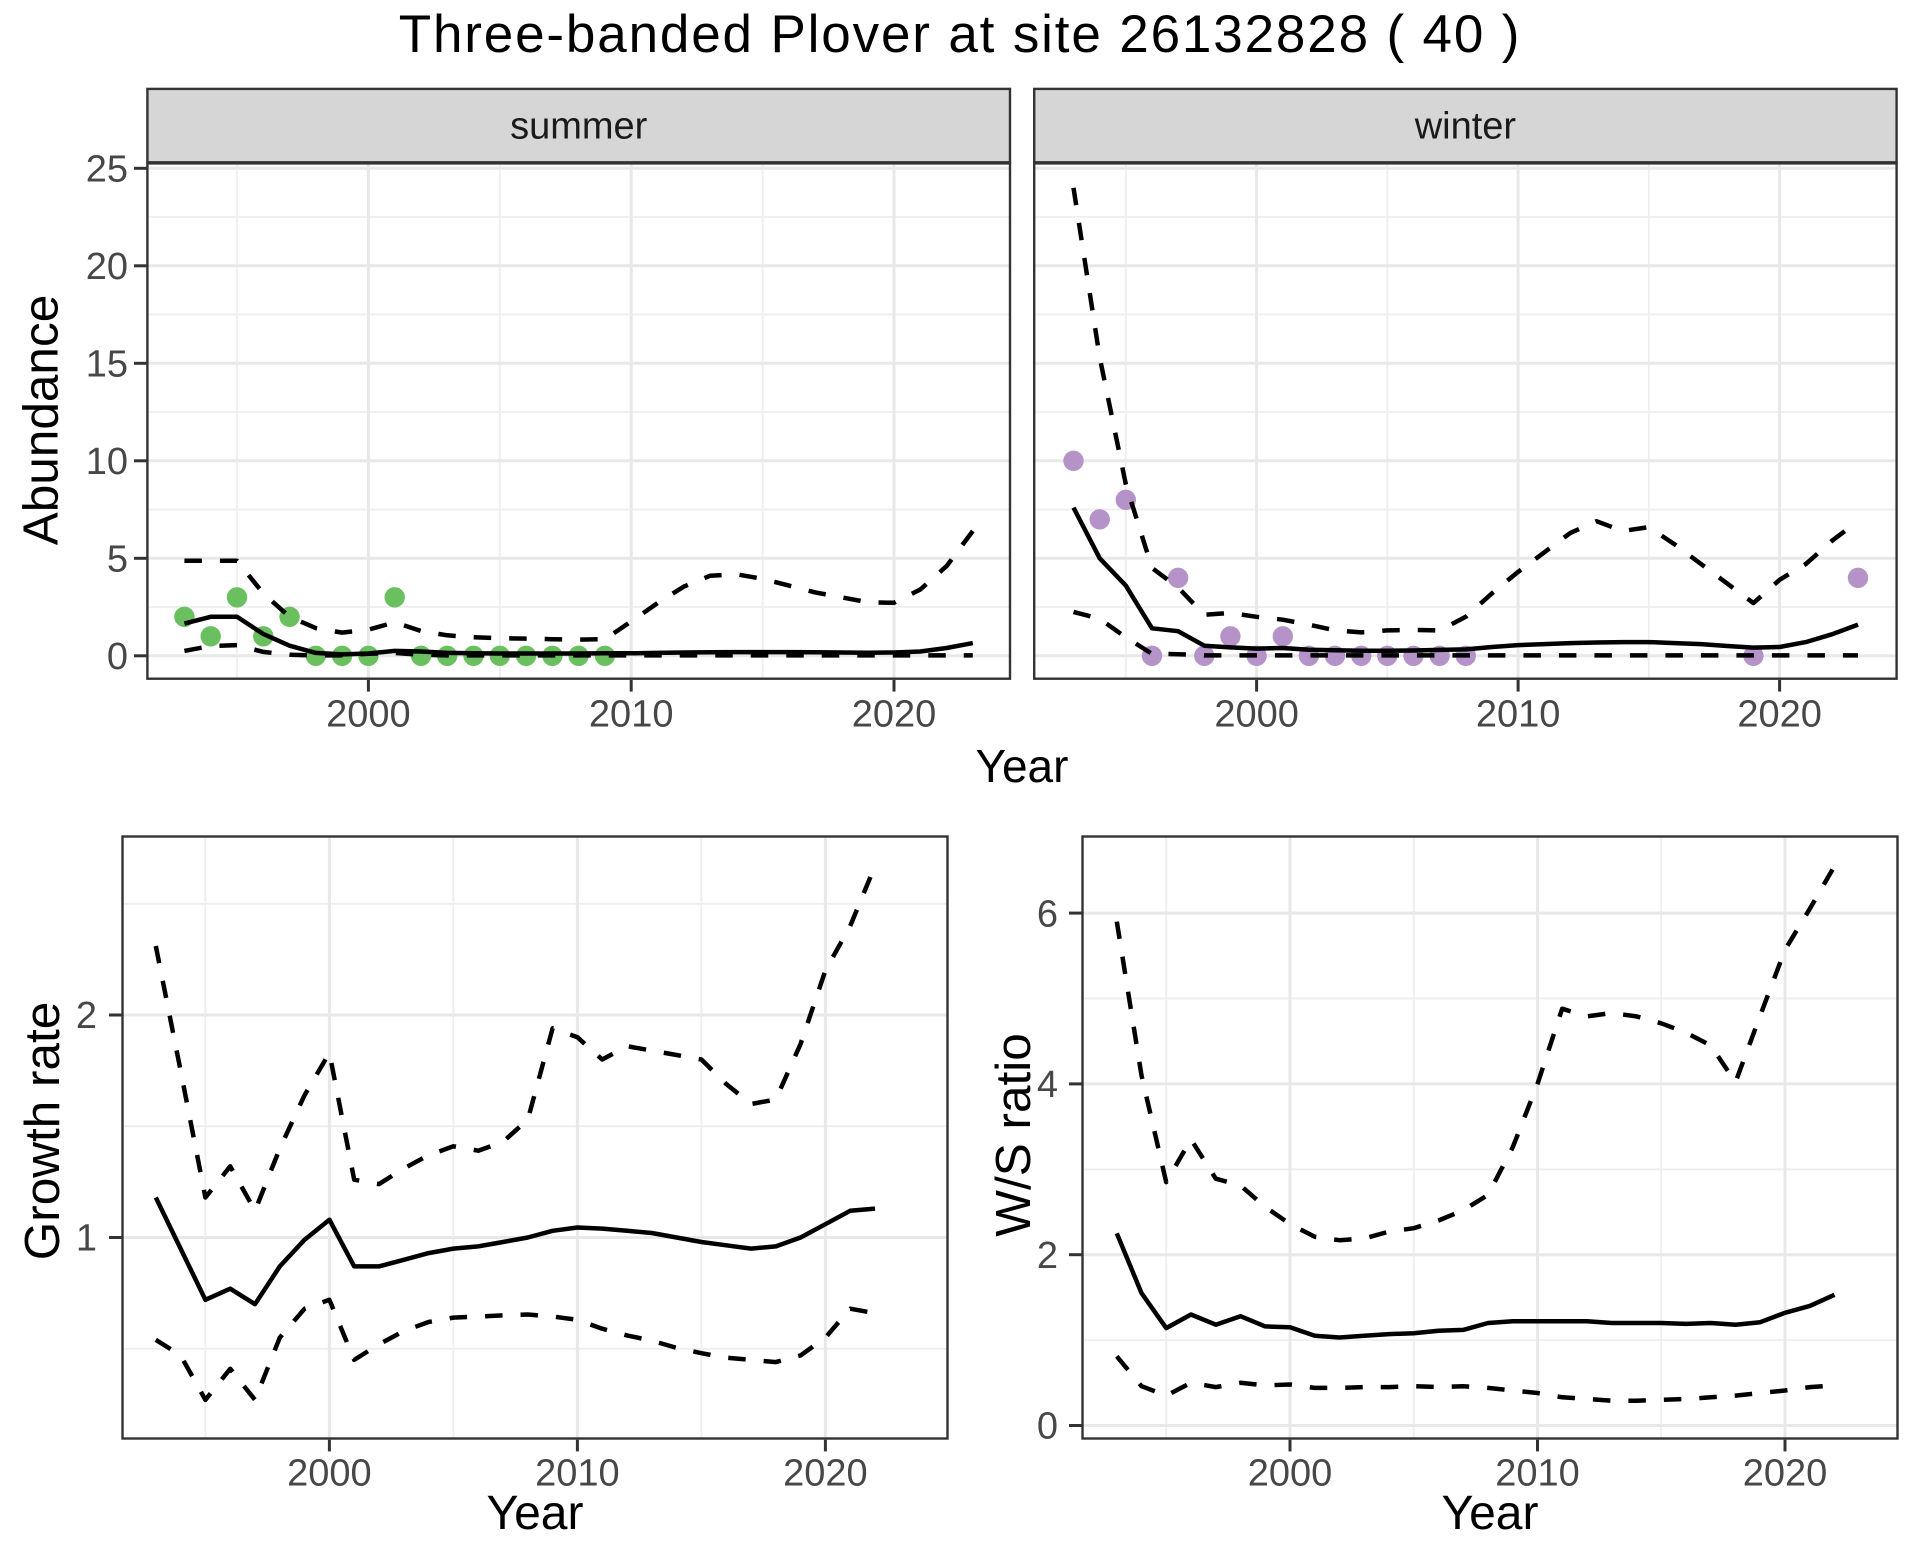 This screenshot has width=1920, height=1560. What do you see at coordinates (1047, 914) in the screenshot?
I see `svg-text: 6` at bounding box center [1047, 914].